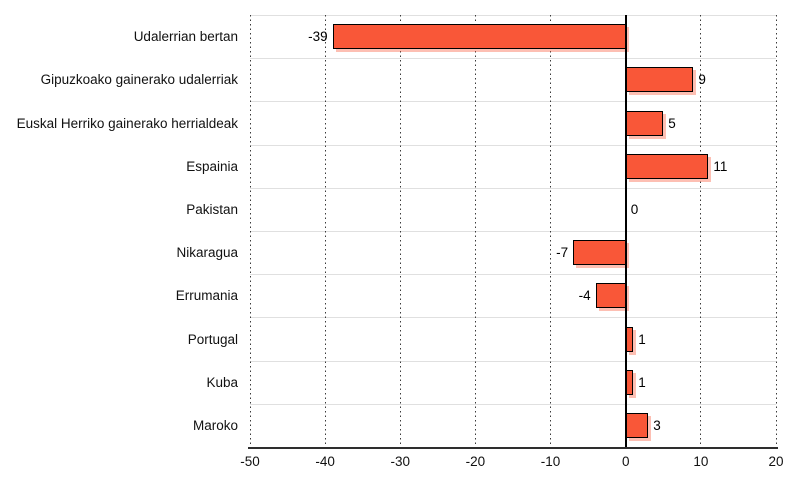 The height and width of the screenshot is (500, 800). What do you see at coordinates (659, 80) in the screenshot?
I see `bar-gipuzkoako-gainerako-udalerriak` at bounding box center [659, 80].